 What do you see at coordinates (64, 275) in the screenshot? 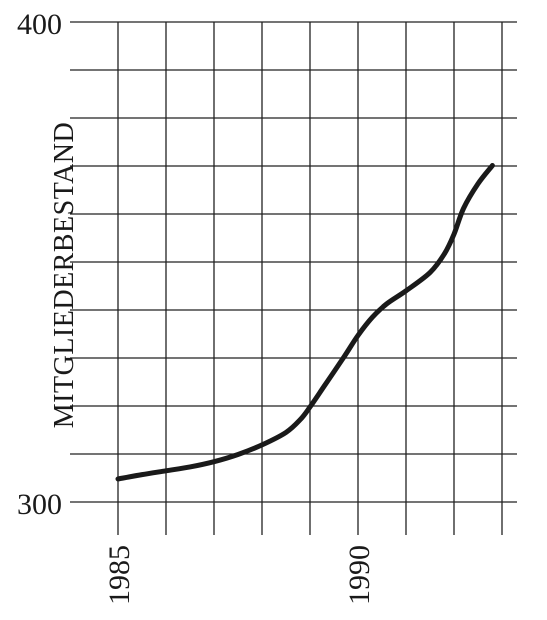
I see `y-axis-label: MITGLIEDERBESTAND` at bounding box center [64, 275].